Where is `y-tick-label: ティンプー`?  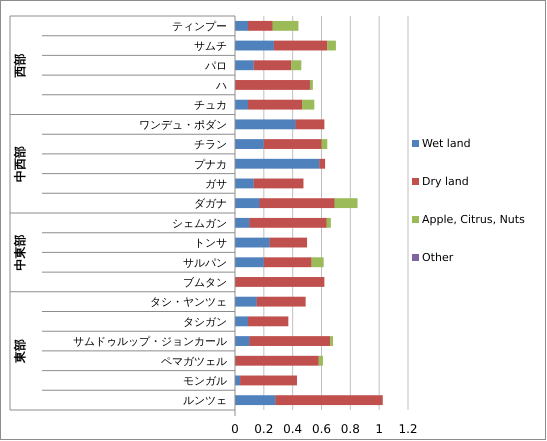
y-tick-label: ティンプー is located at coordinates (199, 26).